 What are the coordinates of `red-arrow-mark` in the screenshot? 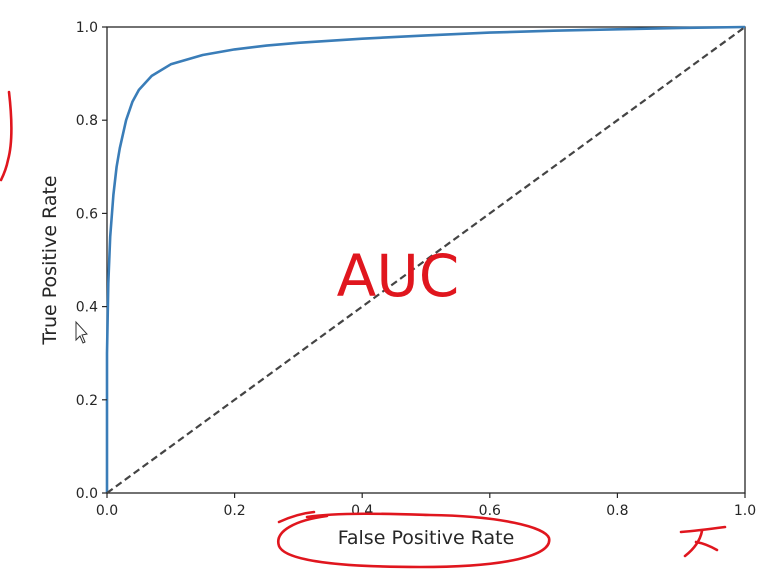 It's located at (703, 541).